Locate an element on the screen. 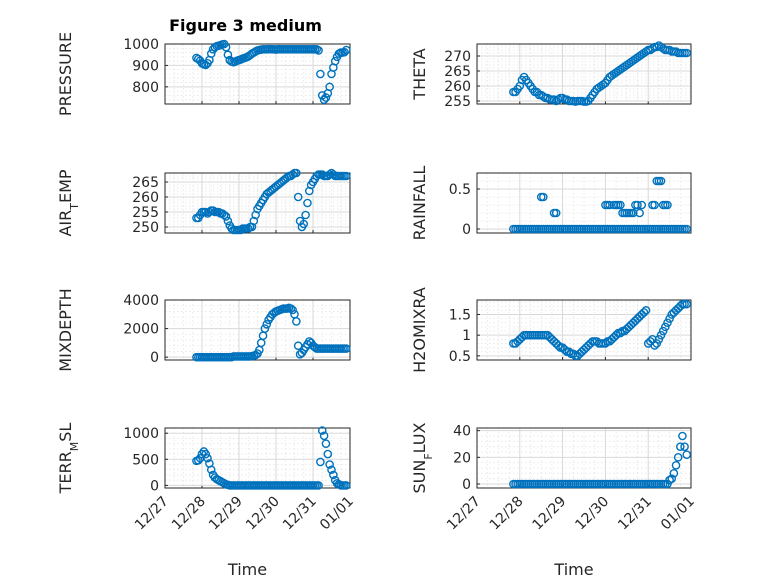 The width and height of the screenshot is (778, 583). y-tick-label: 500 is located at coordinates (145, 460).